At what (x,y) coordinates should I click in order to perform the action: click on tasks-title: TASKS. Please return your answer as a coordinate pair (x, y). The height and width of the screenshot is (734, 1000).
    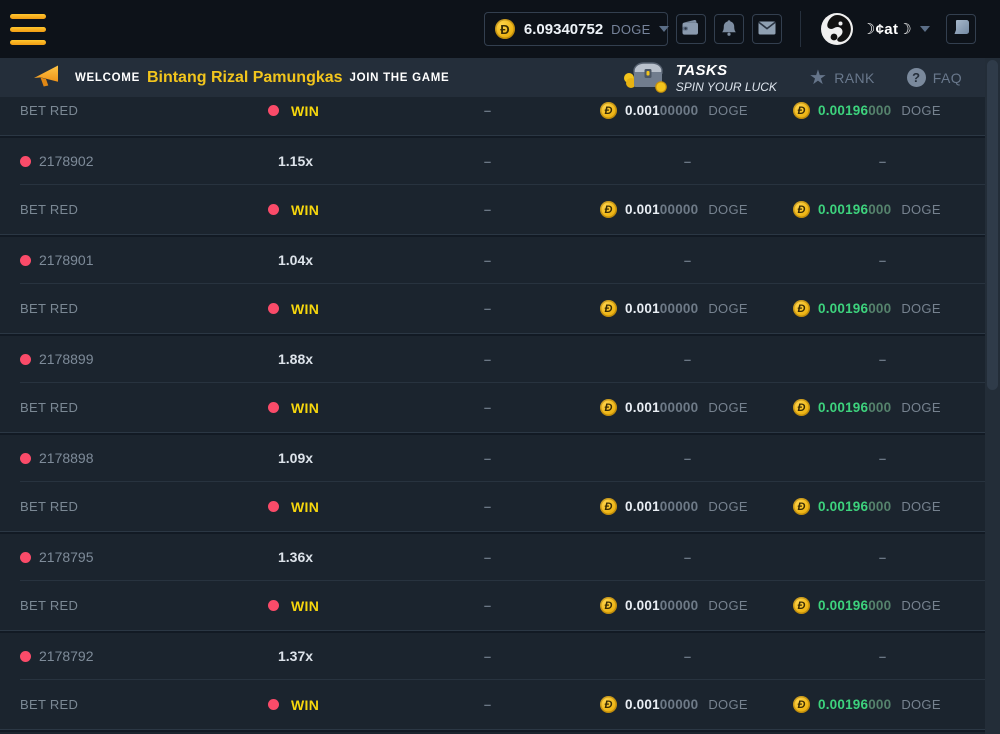
    Looking at the image, I should click on (701, 70).